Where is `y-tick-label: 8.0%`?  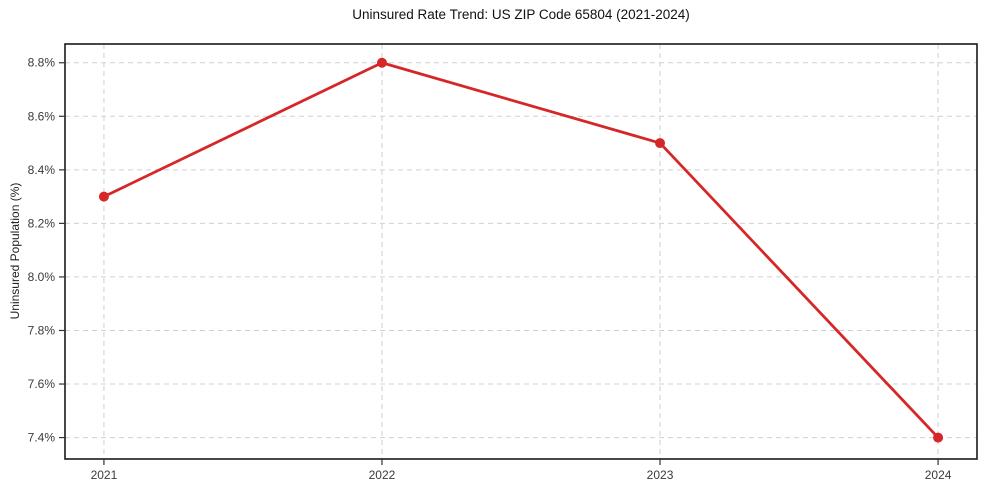
y-tick-label: 8.0% is located at coordinates (42, 277).